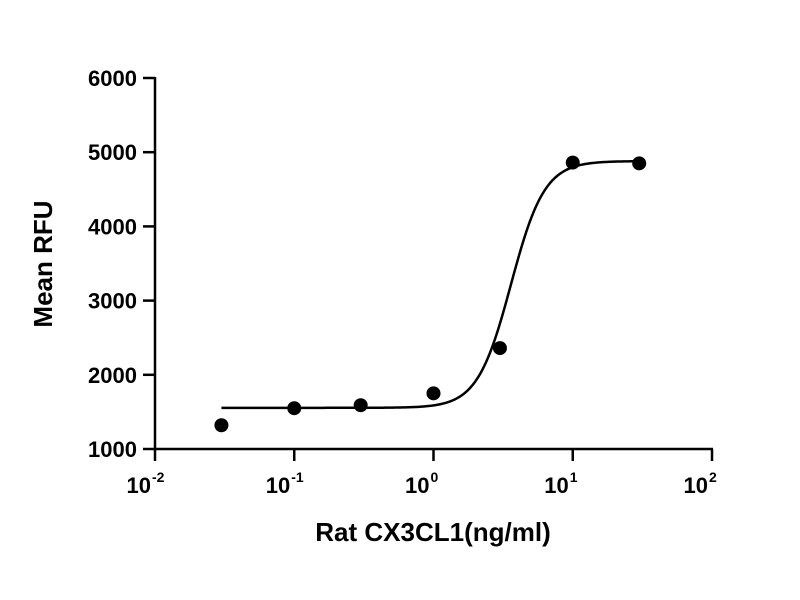  I want to click on x-tick-label: 10 0, so click(421, 483).